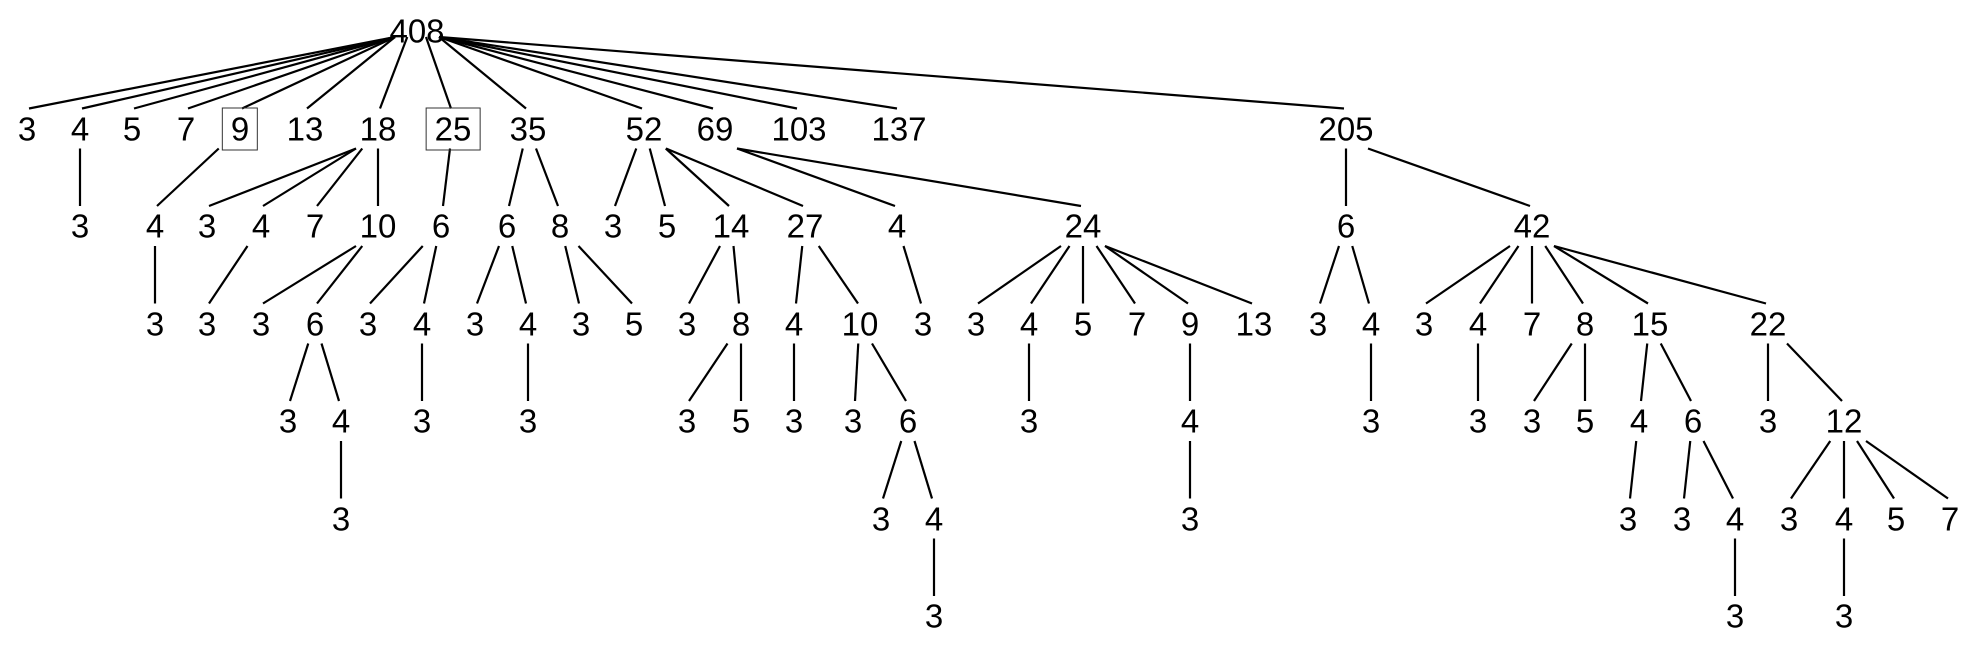 This screenshot has height=653, width=1974. Describe the element at coordinates (805, 226) in the screenshot. I see `tree-node: 27` at that location.